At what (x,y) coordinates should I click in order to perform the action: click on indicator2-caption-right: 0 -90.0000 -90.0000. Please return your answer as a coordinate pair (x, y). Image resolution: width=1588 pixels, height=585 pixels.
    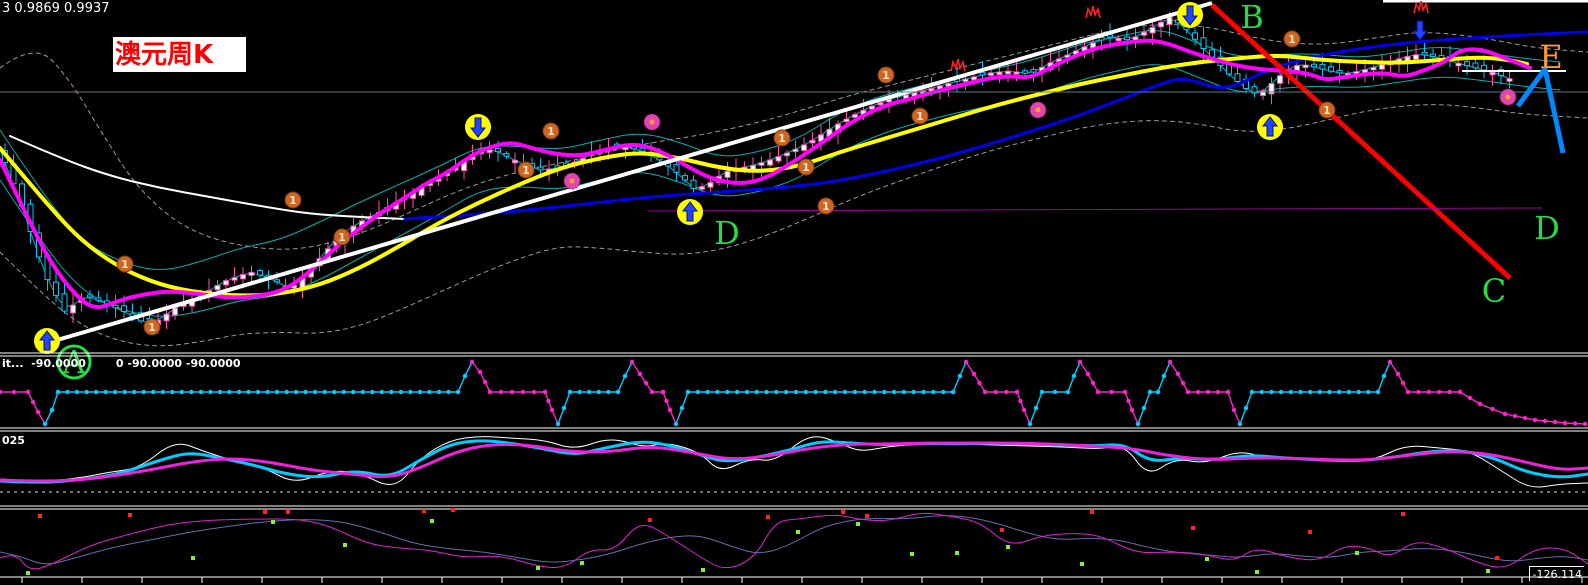
    Looking at the image, I should click on (178, 363).